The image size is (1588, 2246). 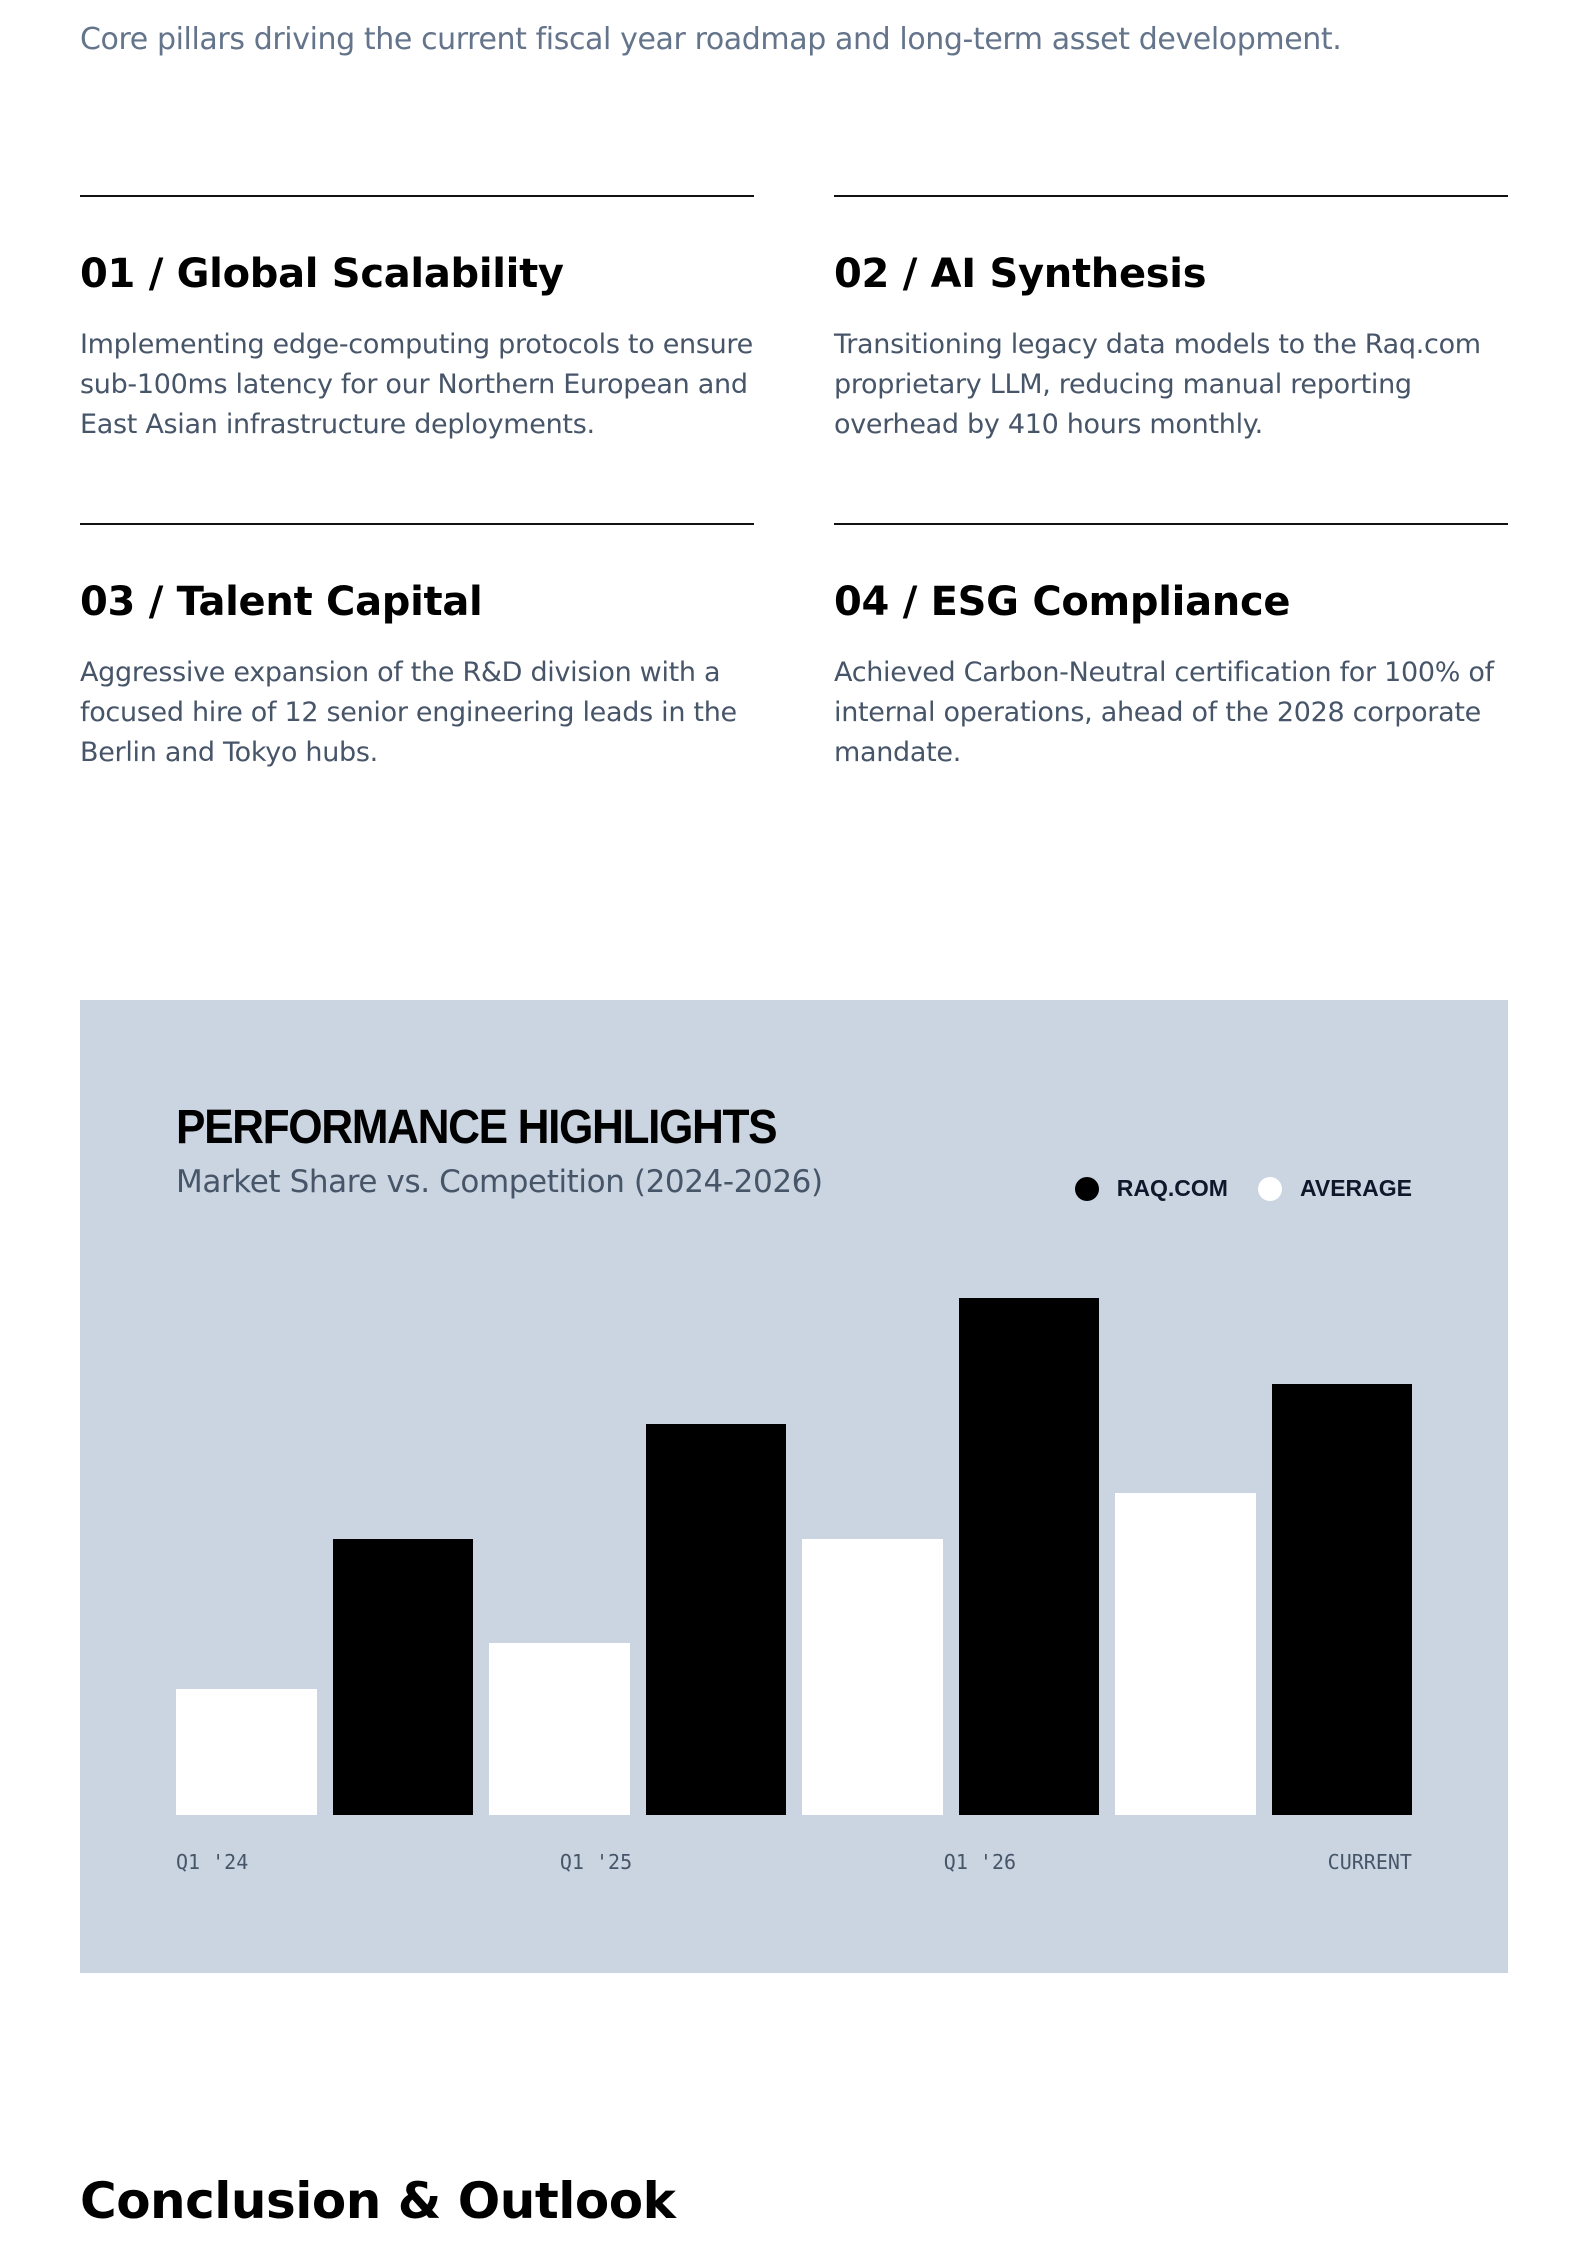 What do you see at coordinates (794, 1862) in the screenshot?
I see `x-axis-labels: Q1 '24 Q1 '25 Q1 '26 CURRENT` at bounding box center [794, 1862].